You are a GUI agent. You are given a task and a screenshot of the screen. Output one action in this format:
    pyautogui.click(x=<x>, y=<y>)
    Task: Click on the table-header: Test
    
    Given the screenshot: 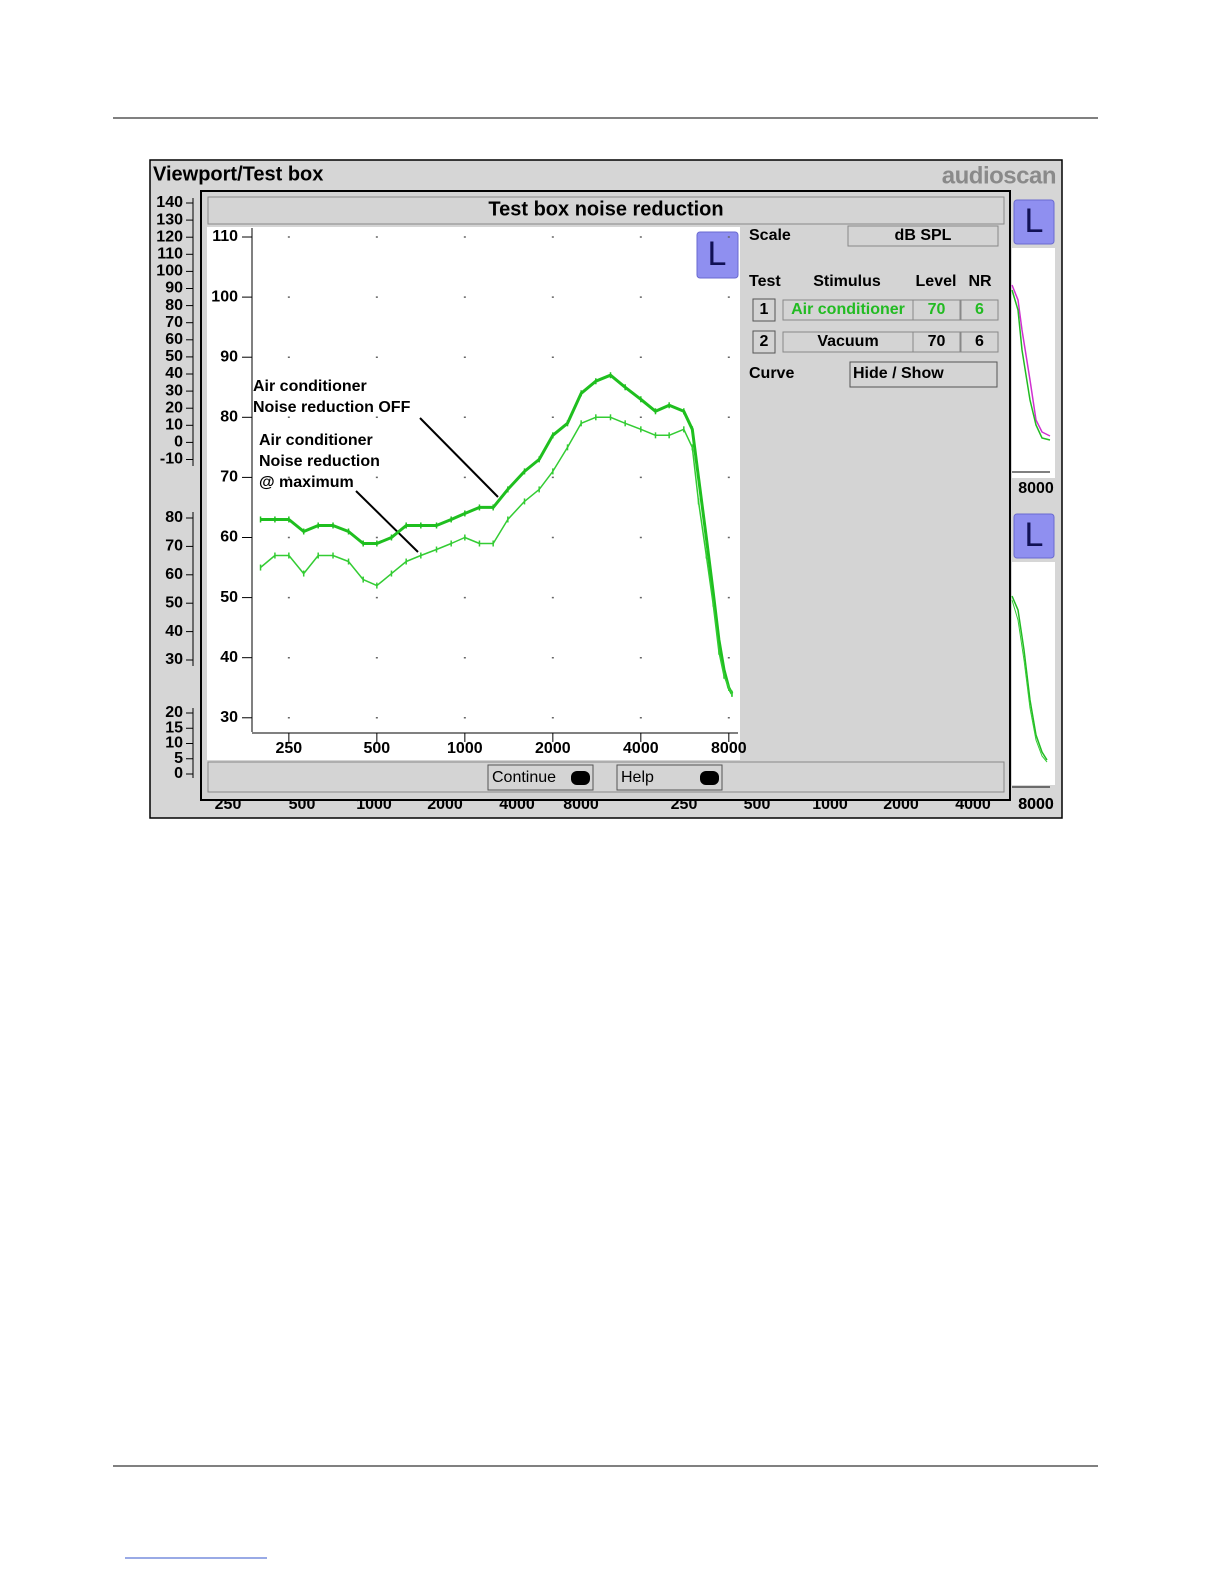 What is the action you would take?
    pyautogui.click(x=765, y=281)
    